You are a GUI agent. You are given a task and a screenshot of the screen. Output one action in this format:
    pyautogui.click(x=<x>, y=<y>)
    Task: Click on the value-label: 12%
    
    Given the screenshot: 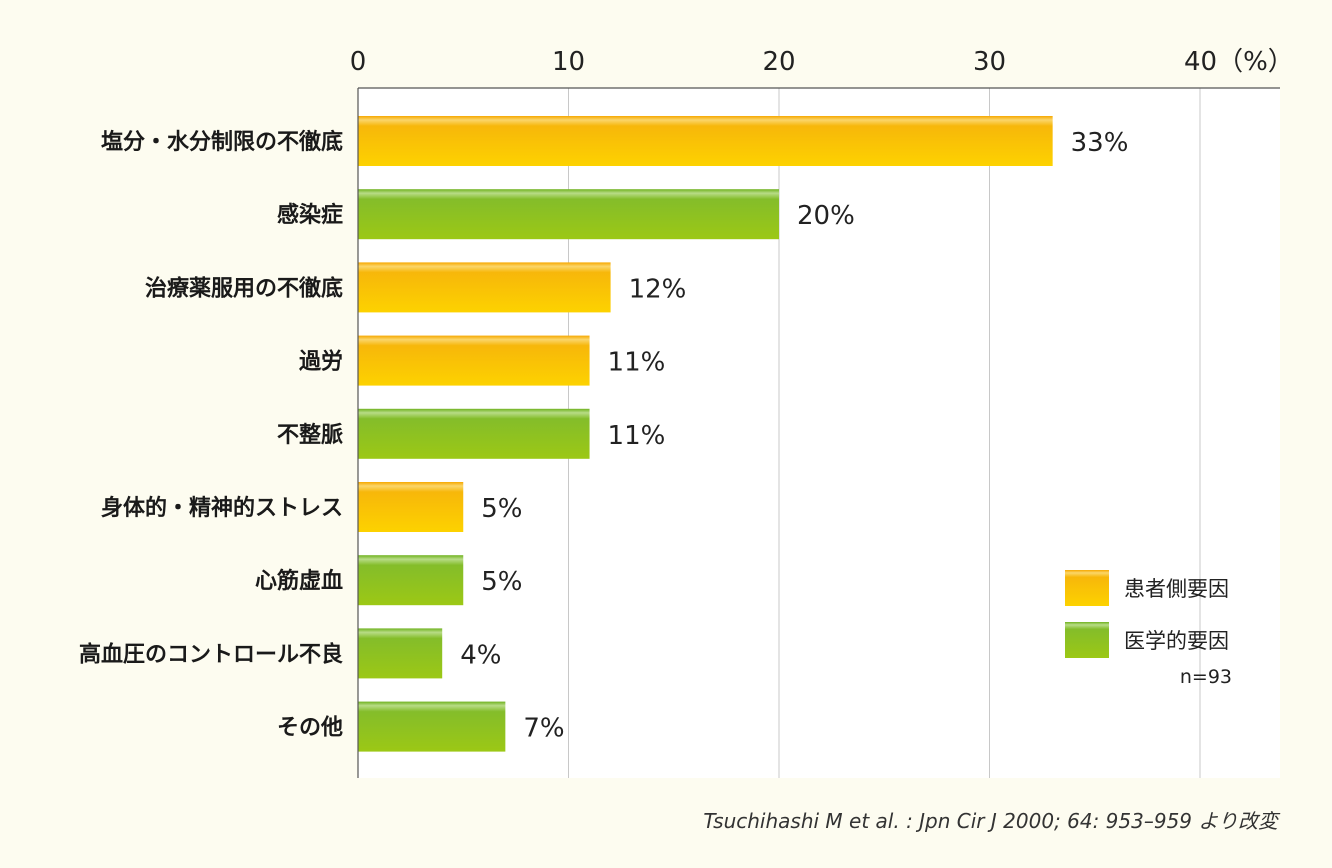 What is the action you would take?
    pyautogui.click(x=658, y=289)
    